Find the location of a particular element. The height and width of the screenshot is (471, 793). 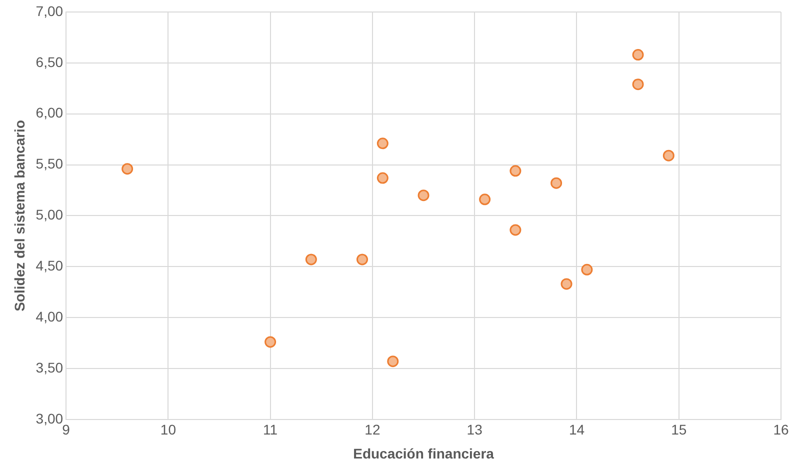

y-tick-label: 3,00 is located at coordinates (50, 418).